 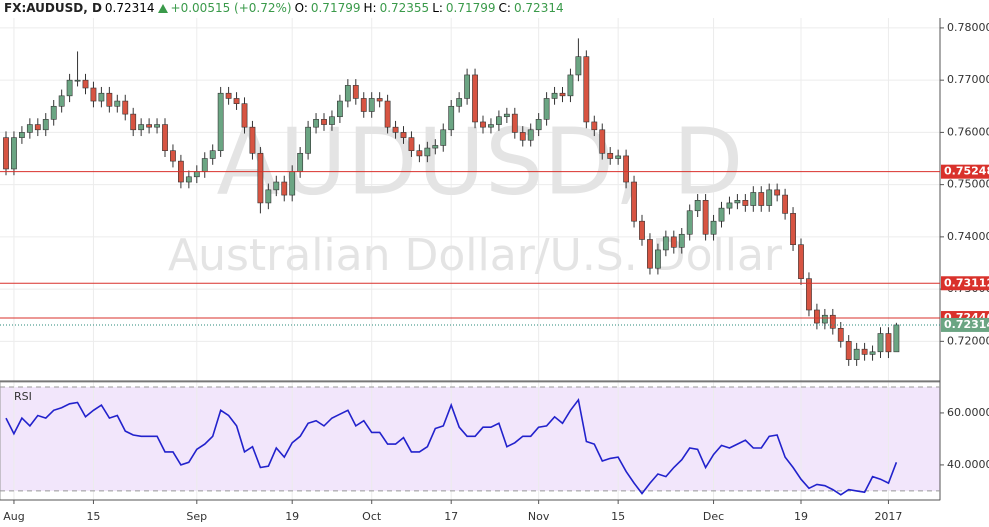 What do you see at coordinates (539, 516) in the screenshot?
I see `x-tick-label: Nov` at bounding box center [539, 516].